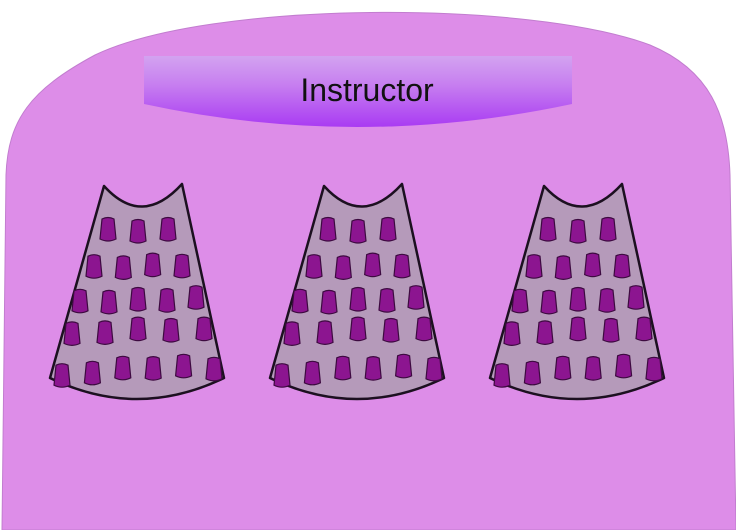  I want to click on seat-right-r5-s2, so click(532, 373).